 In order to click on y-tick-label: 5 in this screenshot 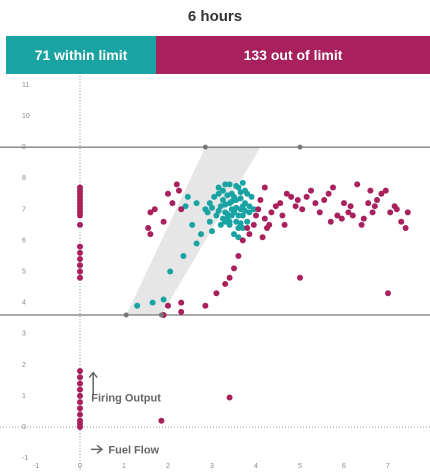, I will do `click(24, 272)`.